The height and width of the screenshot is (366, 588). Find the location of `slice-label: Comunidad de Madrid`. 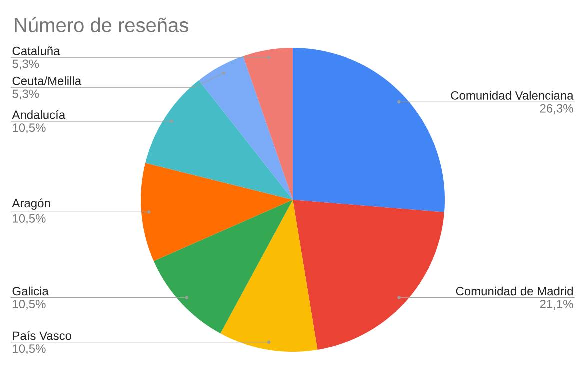

slice-label: Comunidad de Madrid is located at coordinates (514, 291).